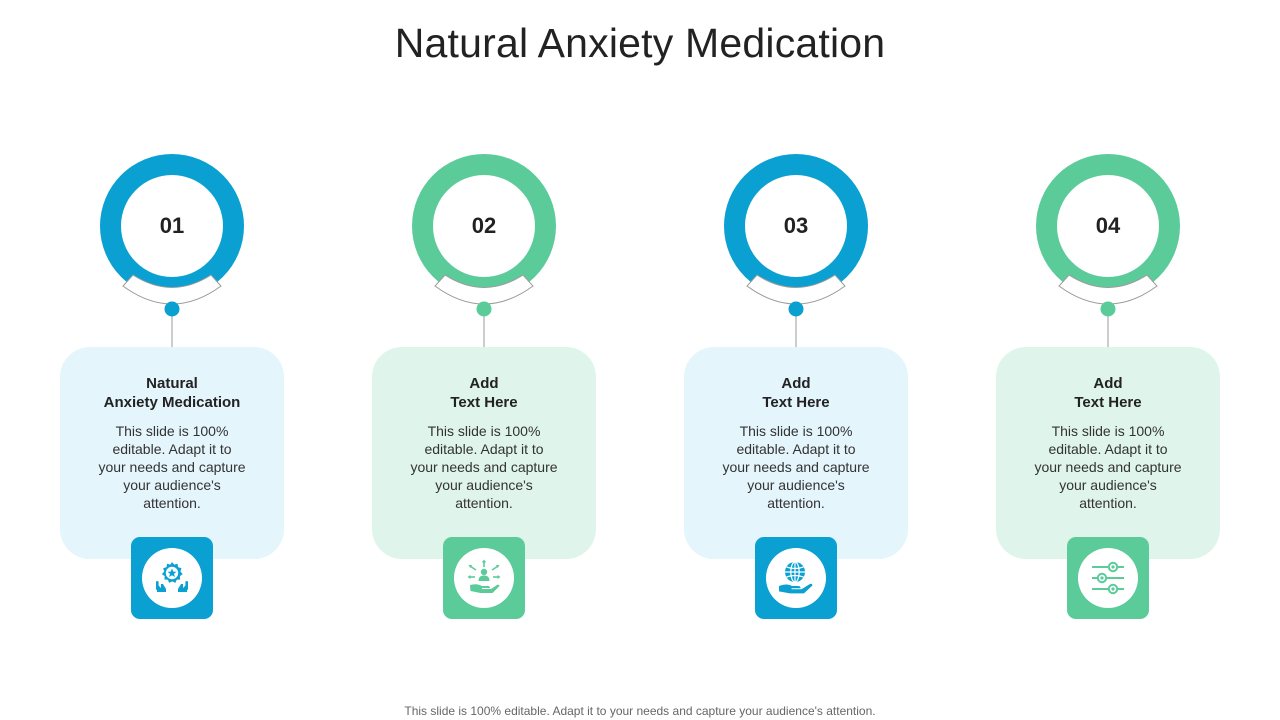 The image size is (1280, 720). I want to click on hand-globe-icon, so click(796, 577).